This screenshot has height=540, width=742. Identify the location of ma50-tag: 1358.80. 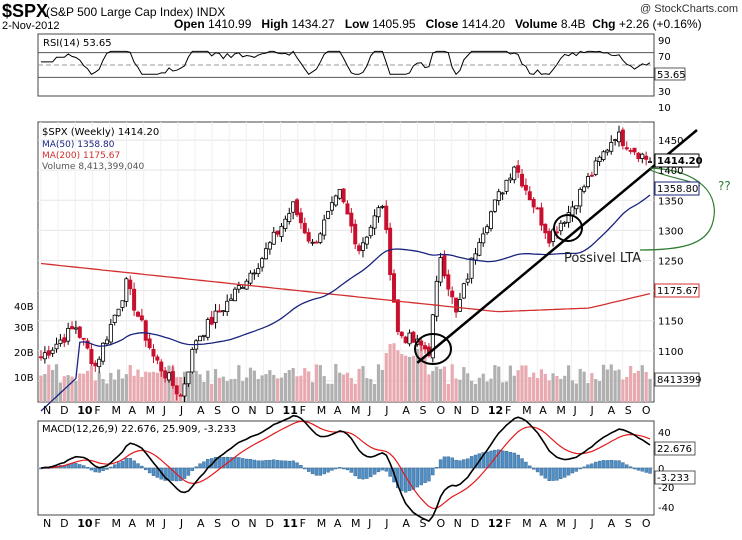
(677, 189).